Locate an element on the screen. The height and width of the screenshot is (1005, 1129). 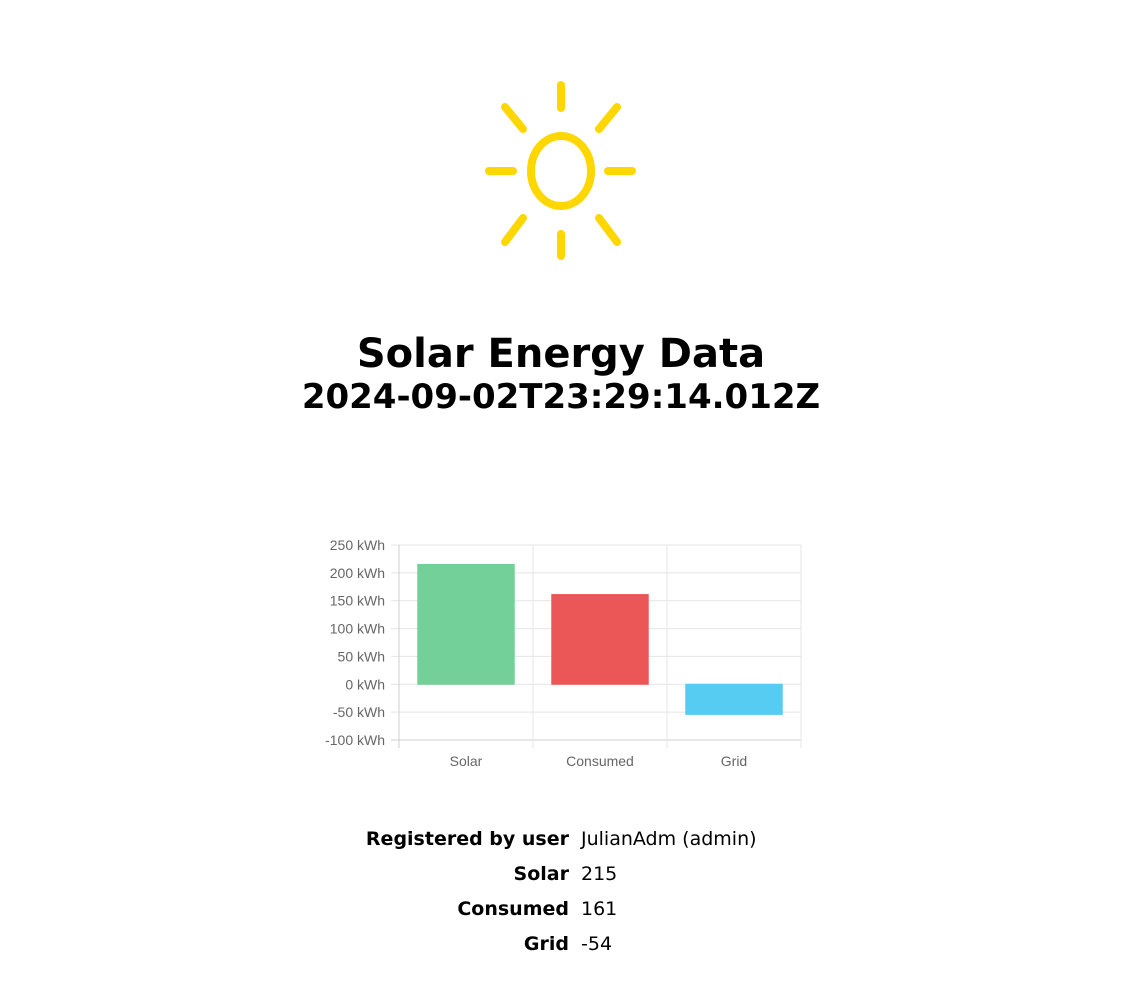
detail-value-solar: 215 is located at coordinates (599, 874).